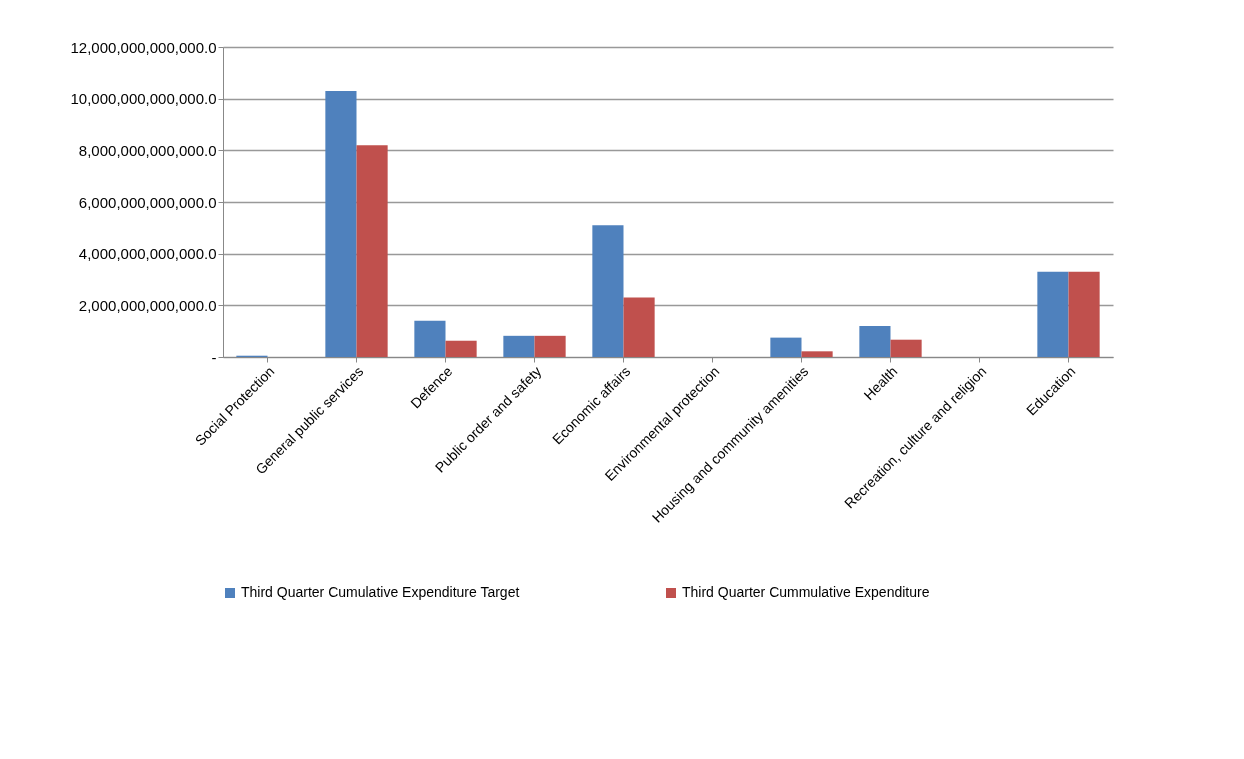 The width and height of the screenshot is (1244, 759). What do you see at coordinates (147, 202) in the screenshot?
I see `y-tick-label: 6,000,000,000,000.0` at bounding box center [147, 202].